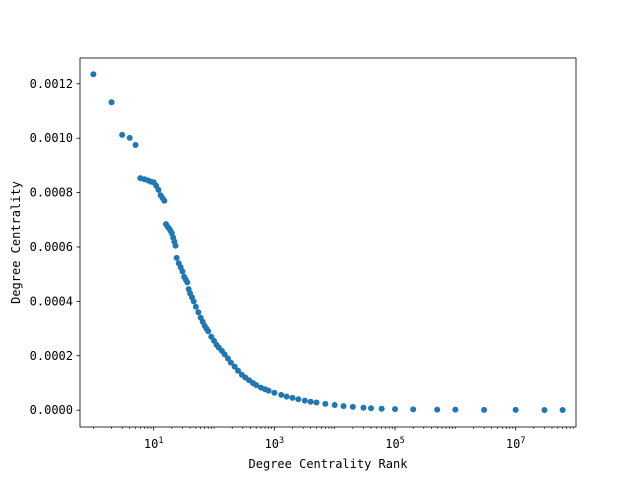 This screenshot has height=480, width=640. I want to click on x-tick-label: 107, so click(516, 443).